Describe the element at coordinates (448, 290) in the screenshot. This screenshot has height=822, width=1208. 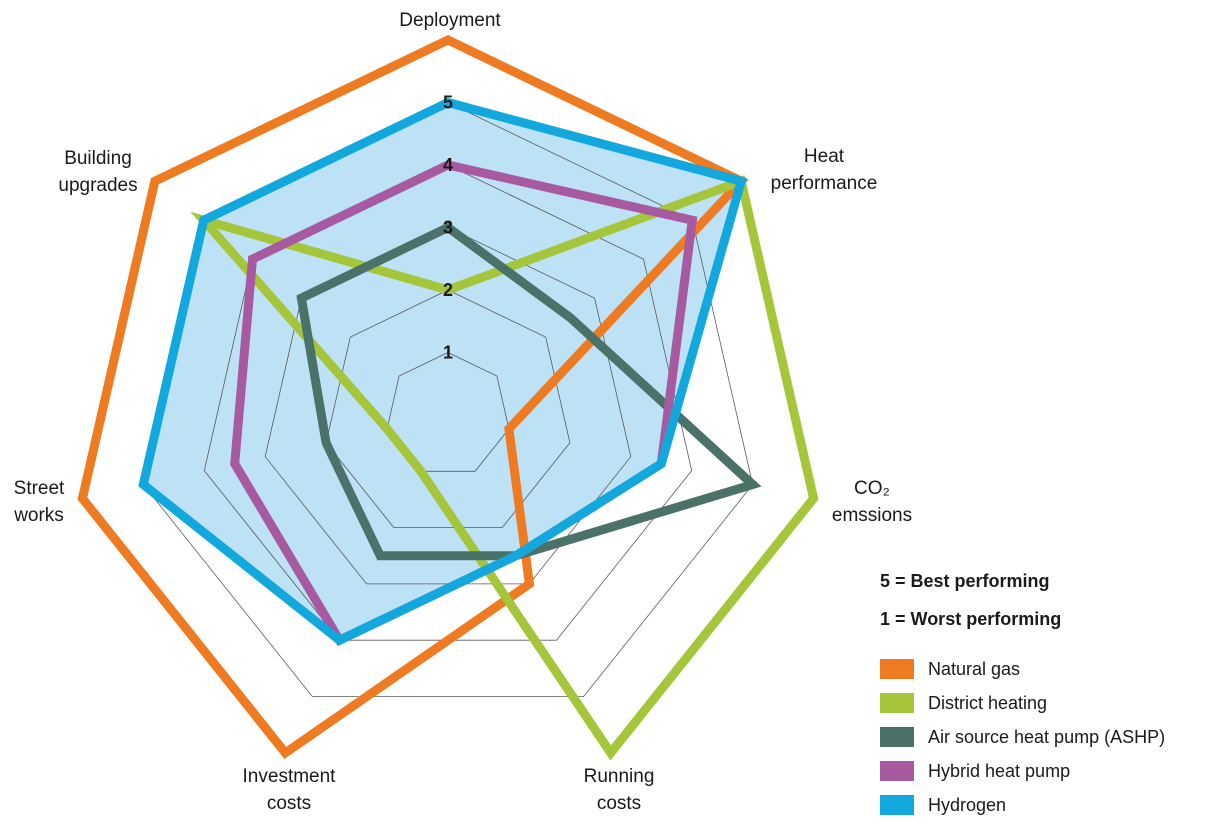
I see `tick-label-2: 2` at that location.